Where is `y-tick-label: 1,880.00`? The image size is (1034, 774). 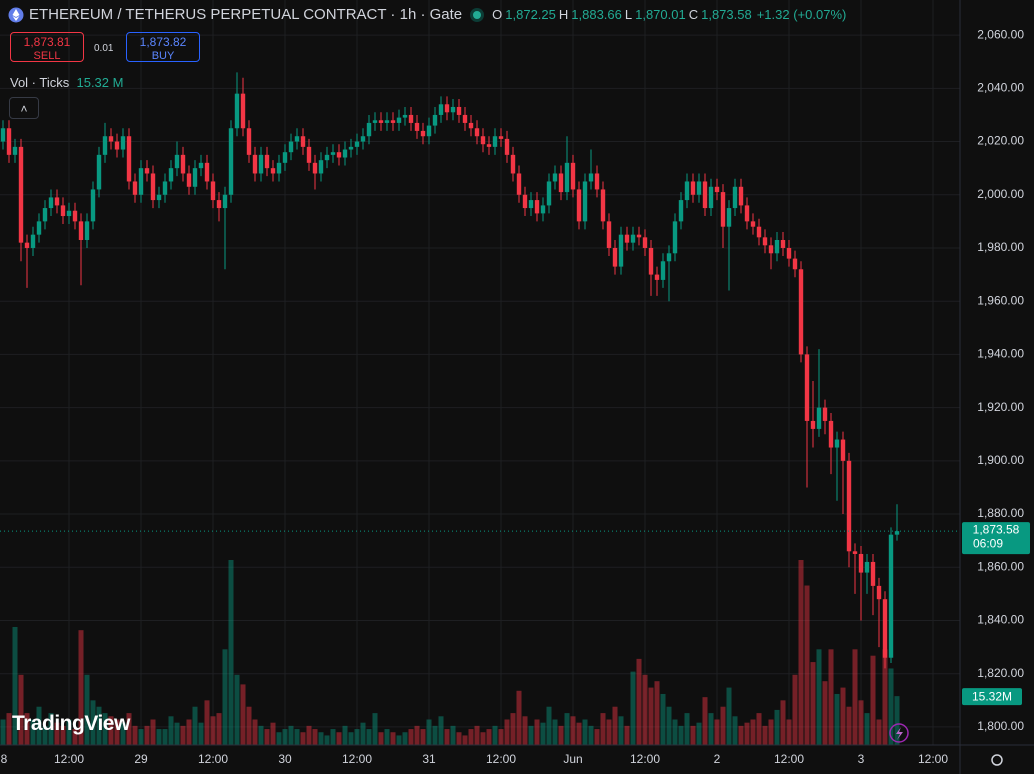
y-tick-label: 1,880.00 is located at coordinates (1000, 513).